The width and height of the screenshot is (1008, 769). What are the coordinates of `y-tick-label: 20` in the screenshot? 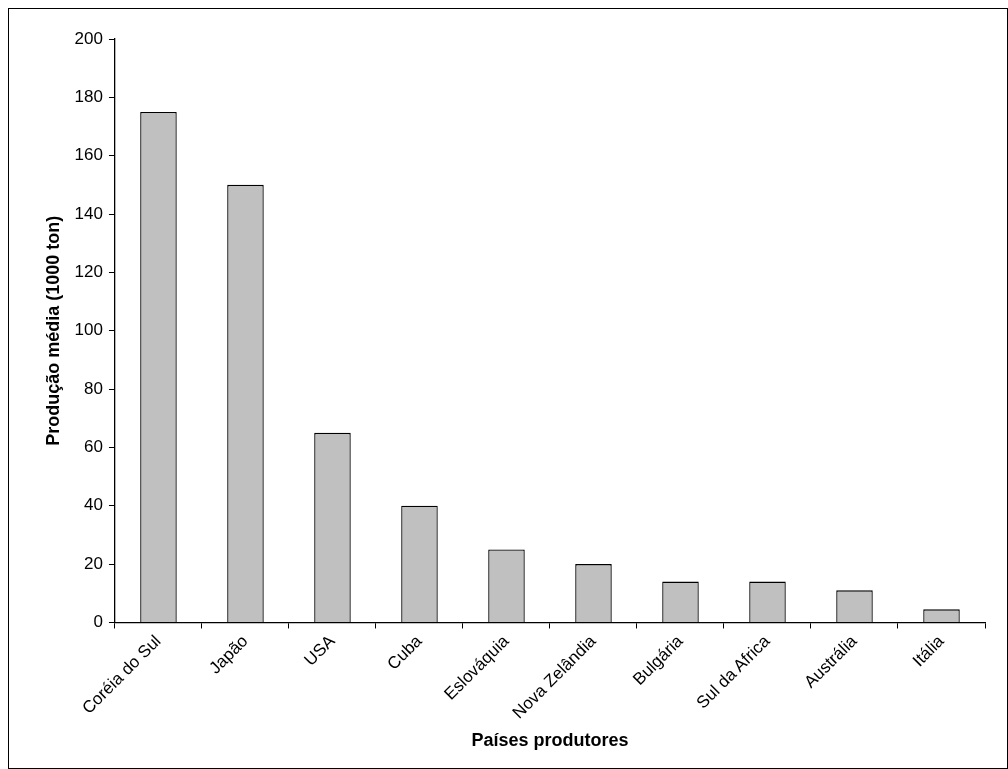 It's located at (93, 563).